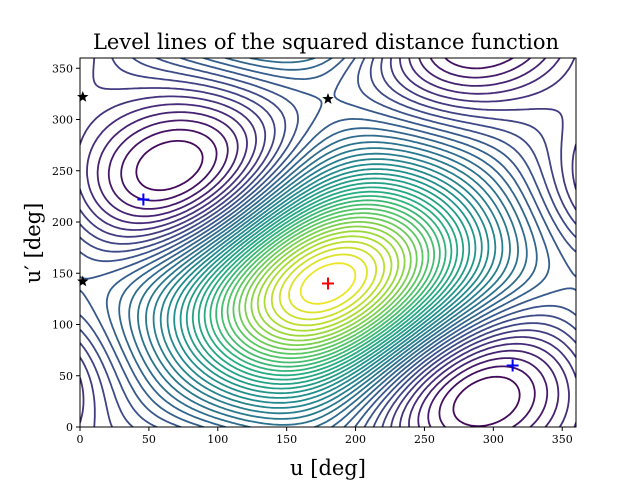 The image size is (640, 480). What do you see at coordinates (562, 439) in the screenshot?
I see `x-tick-label: 350` at bounding box center [562, 439].